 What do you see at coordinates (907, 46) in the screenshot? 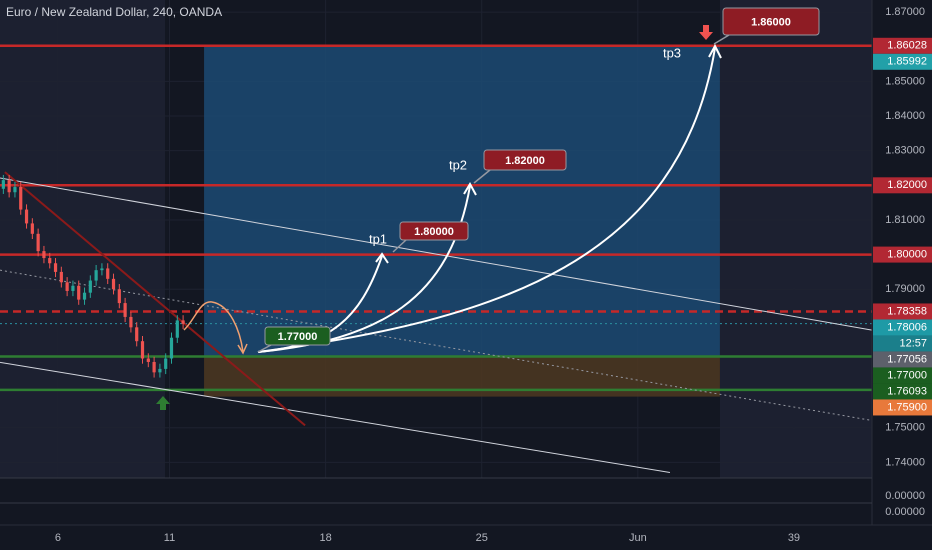
I see `price-tag-label: 1.86028` at bounding box center [907, 46].